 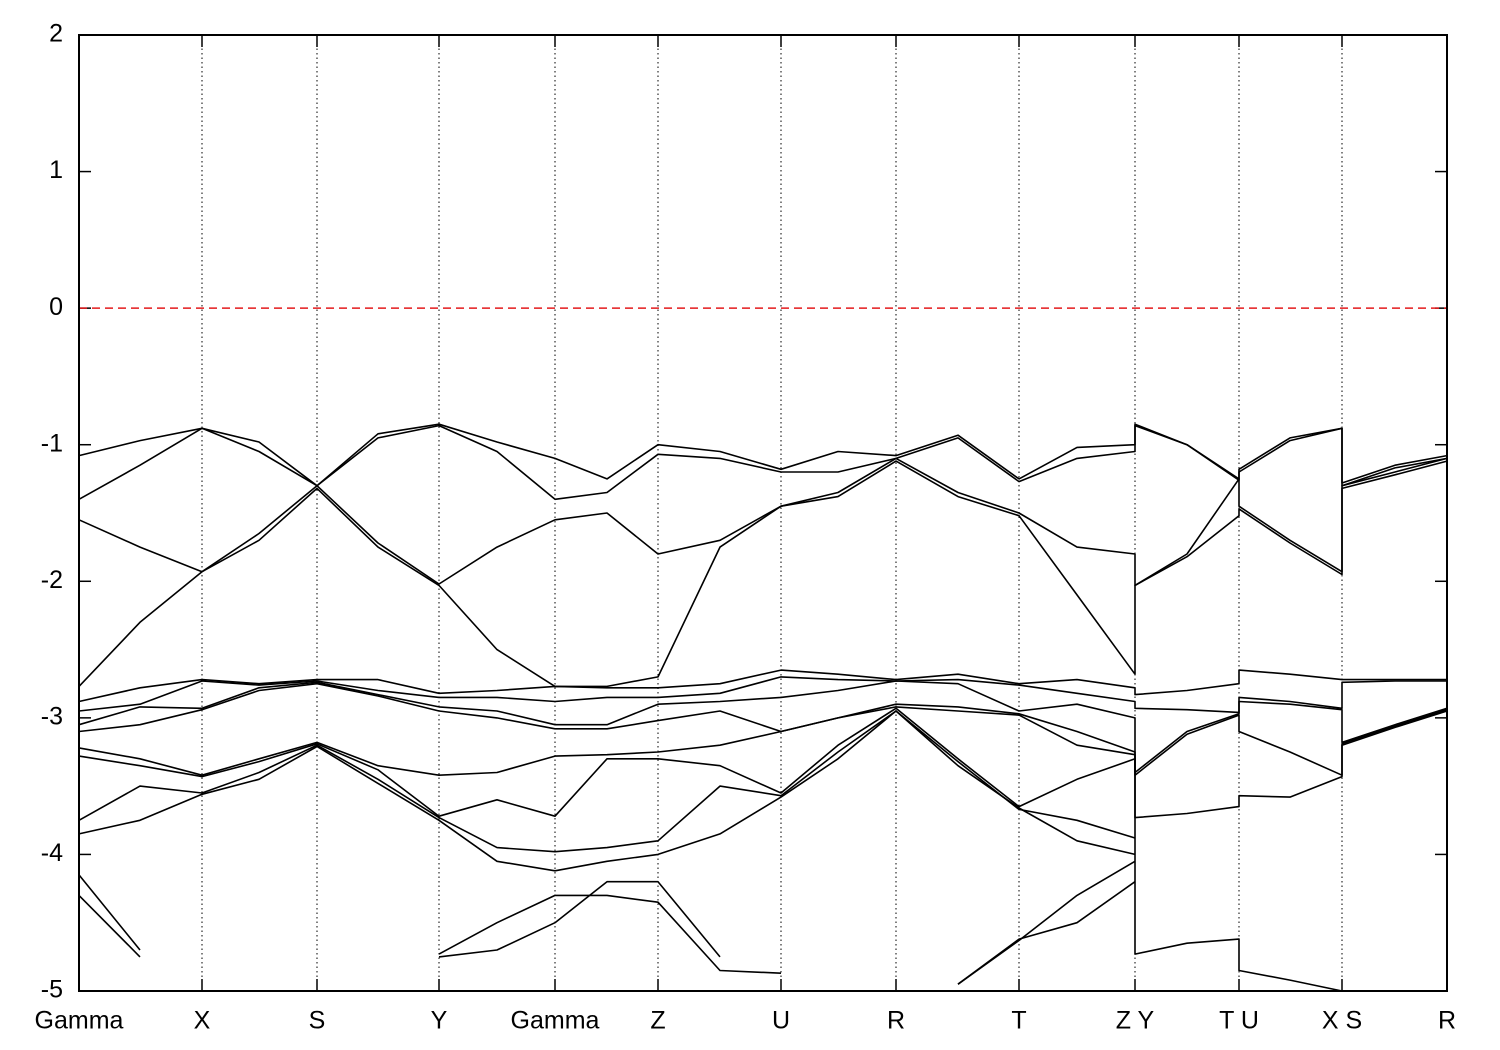 I want to click on y-tick-label: -4, so click(x=52, y=853).